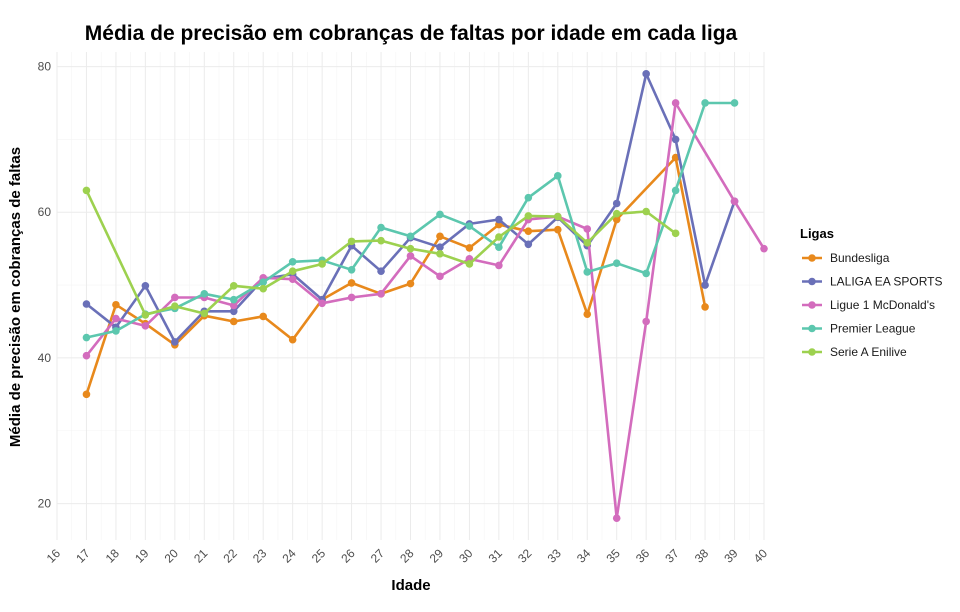  I want to click on x-tick-label: 18, so click(113, 556).